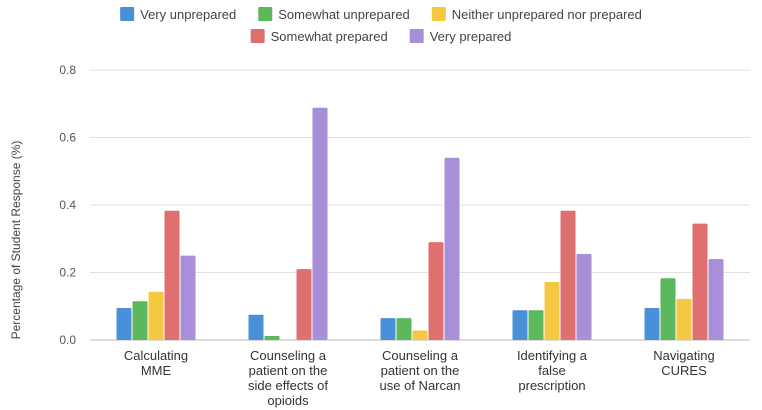 The width and height of the screenshot is (762, 410). What do you see at coordinates (344, 14) in the screenshot?
I see `legend-label: Somewhat unprepared` at bounding box center [344, 14].